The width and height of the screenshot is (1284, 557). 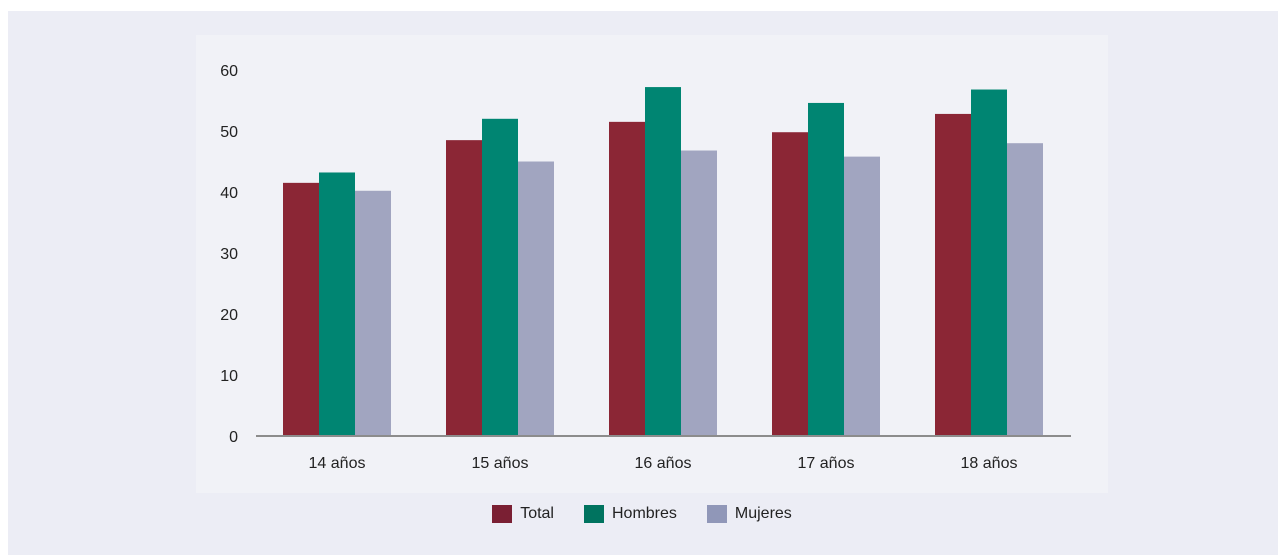 What do you see at coordinates (826, 463) in the screenshot?
I see `x-tick-label: 17 años` at bounding box center [826, 463].